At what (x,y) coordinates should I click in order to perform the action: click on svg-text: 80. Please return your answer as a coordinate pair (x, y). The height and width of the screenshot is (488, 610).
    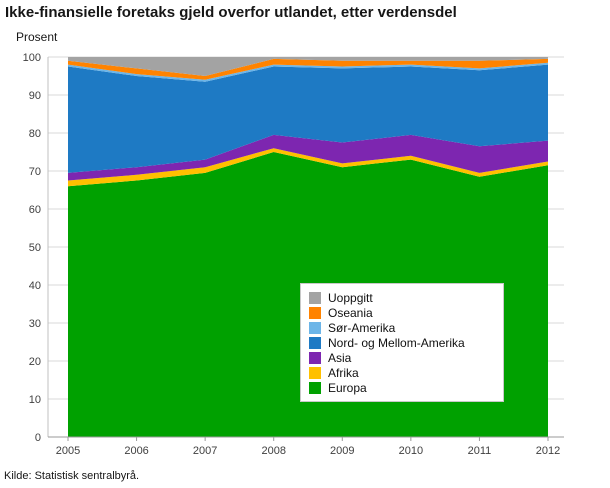
    Looking at the image, I should click on (35, 134).